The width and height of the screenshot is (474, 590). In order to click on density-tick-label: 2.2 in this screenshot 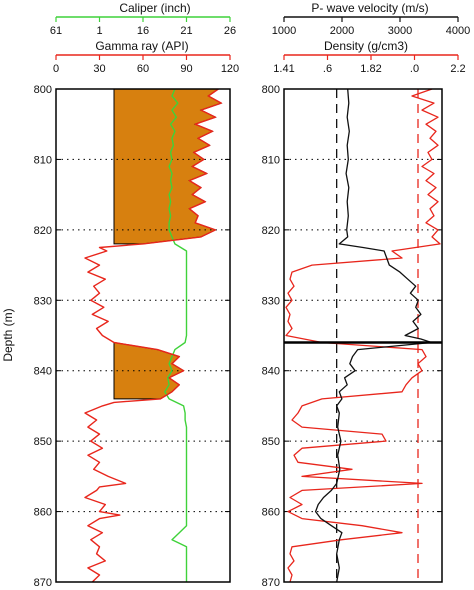, I will do `click(457, 69)`.